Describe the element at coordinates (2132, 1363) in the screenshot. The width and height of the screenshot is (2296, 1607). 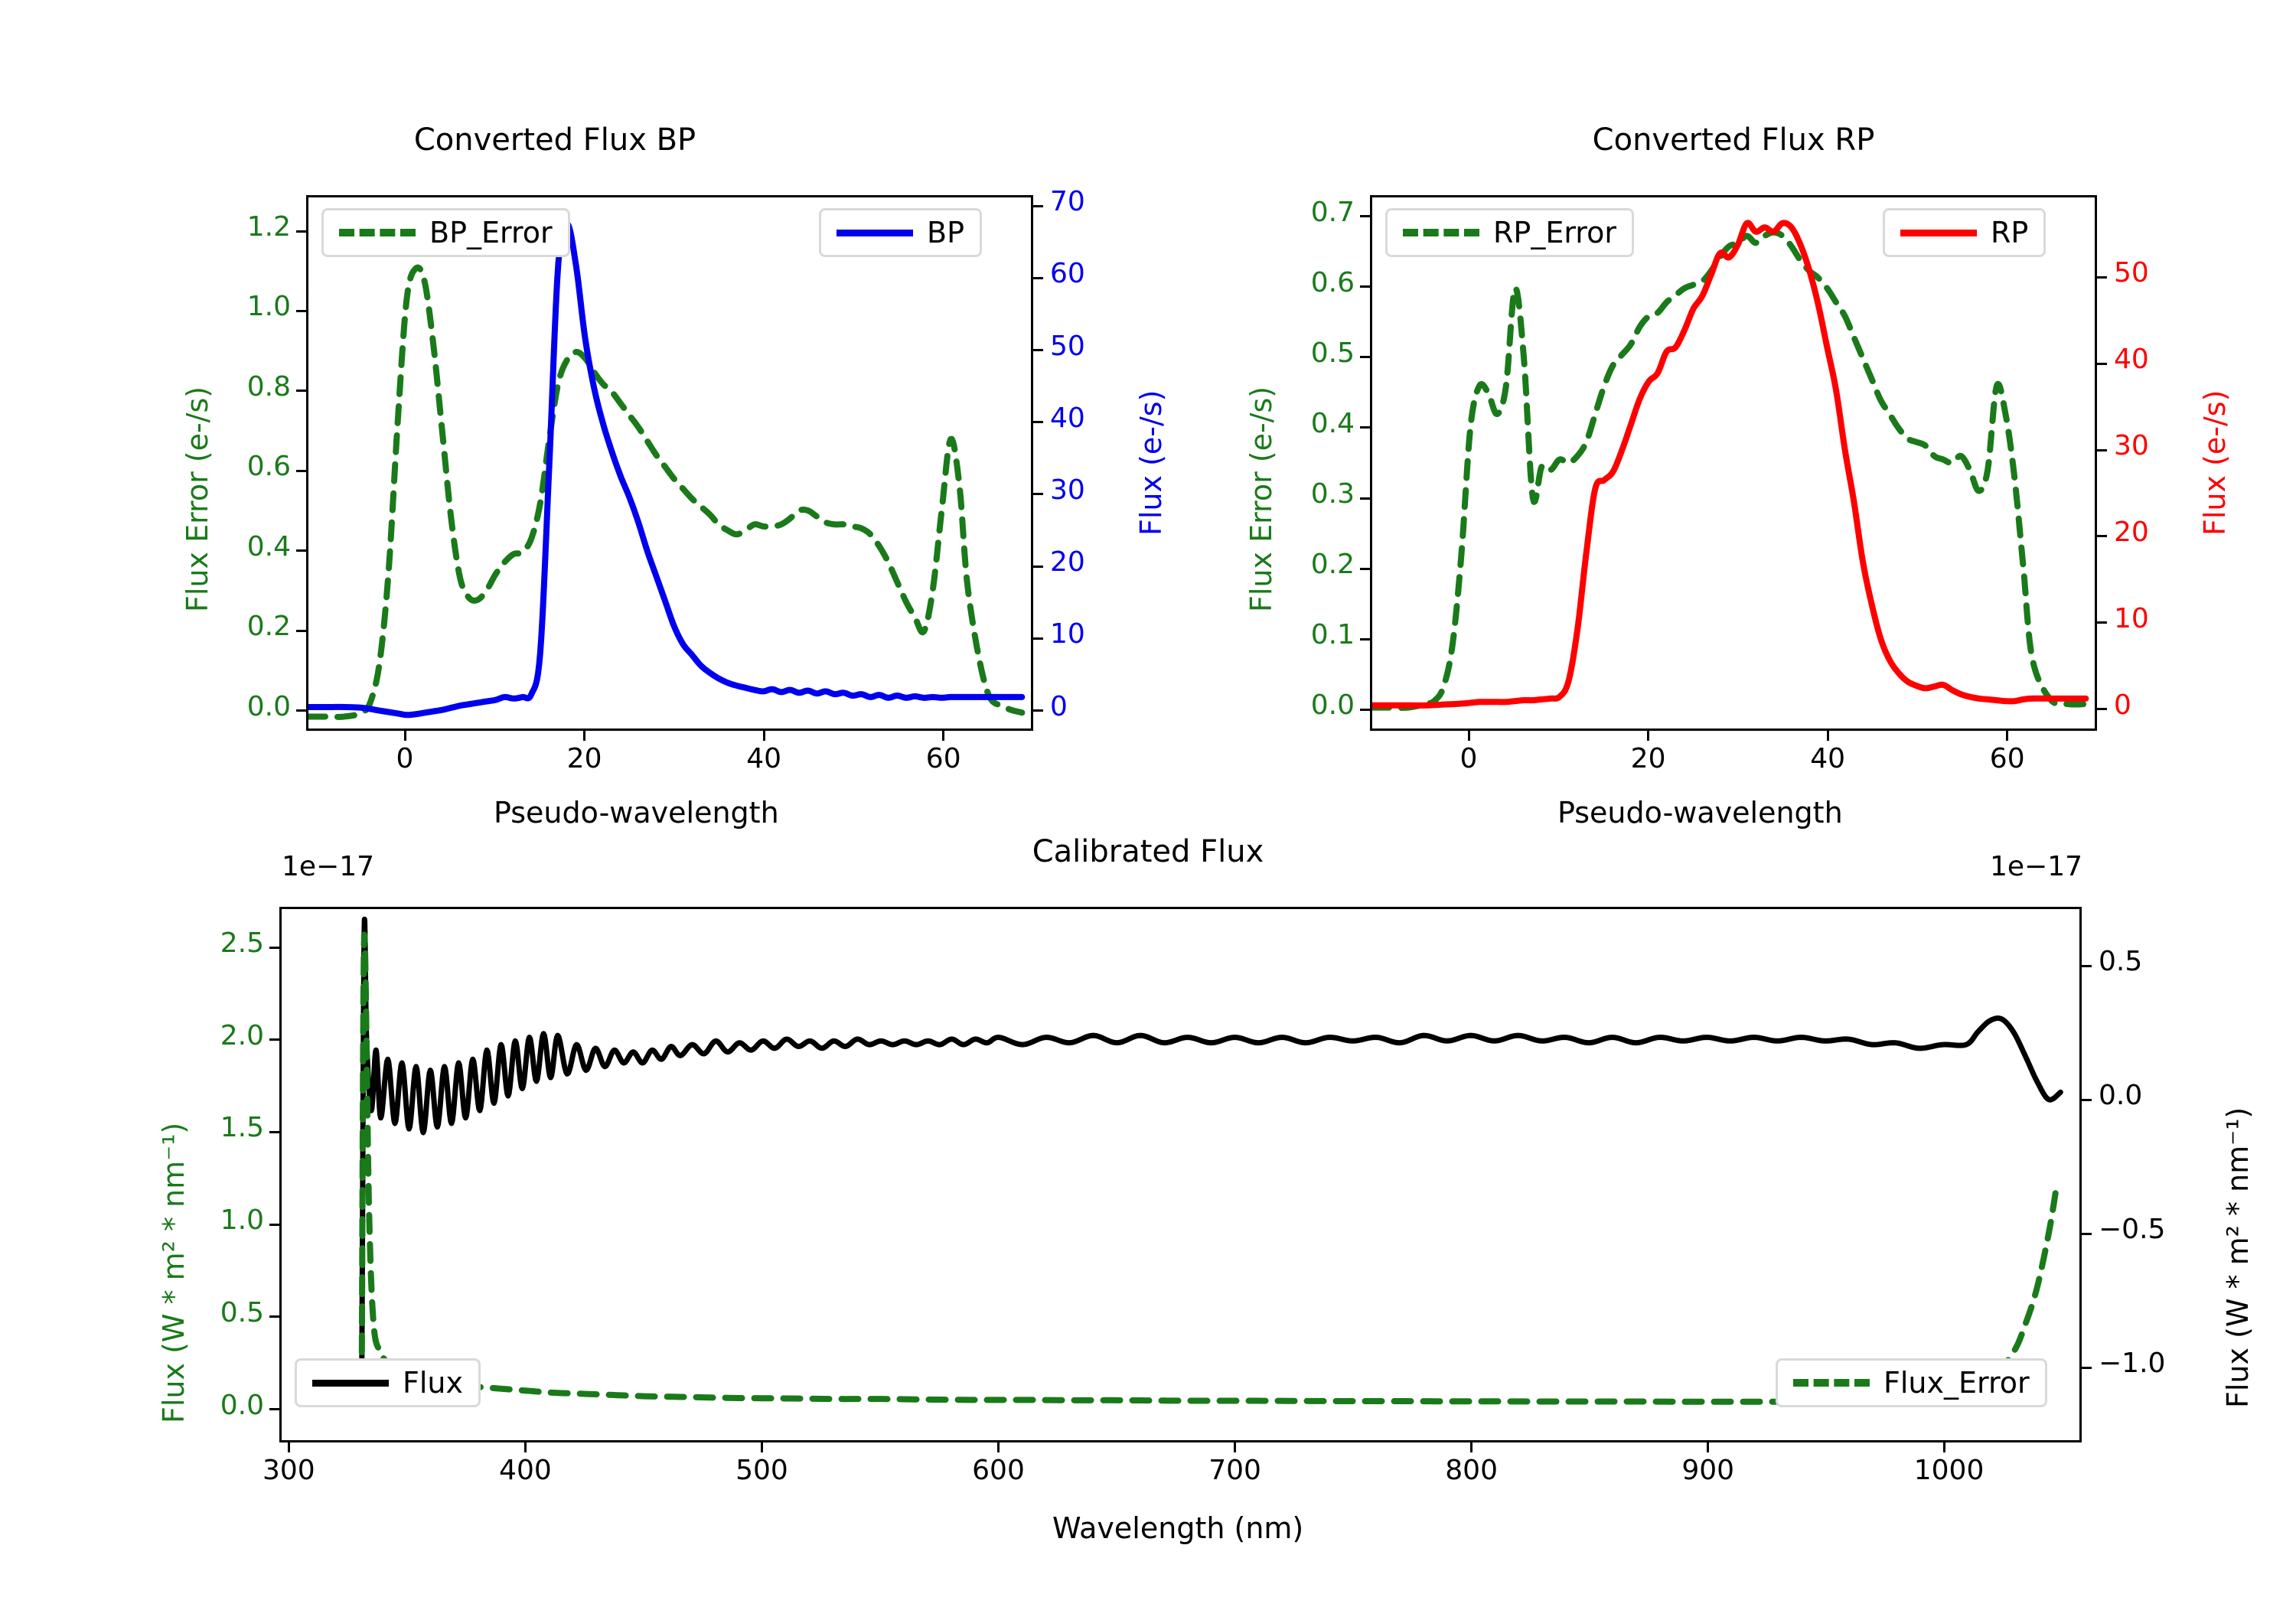
I see `cf-ytick-right-0: −1.0` at that location.